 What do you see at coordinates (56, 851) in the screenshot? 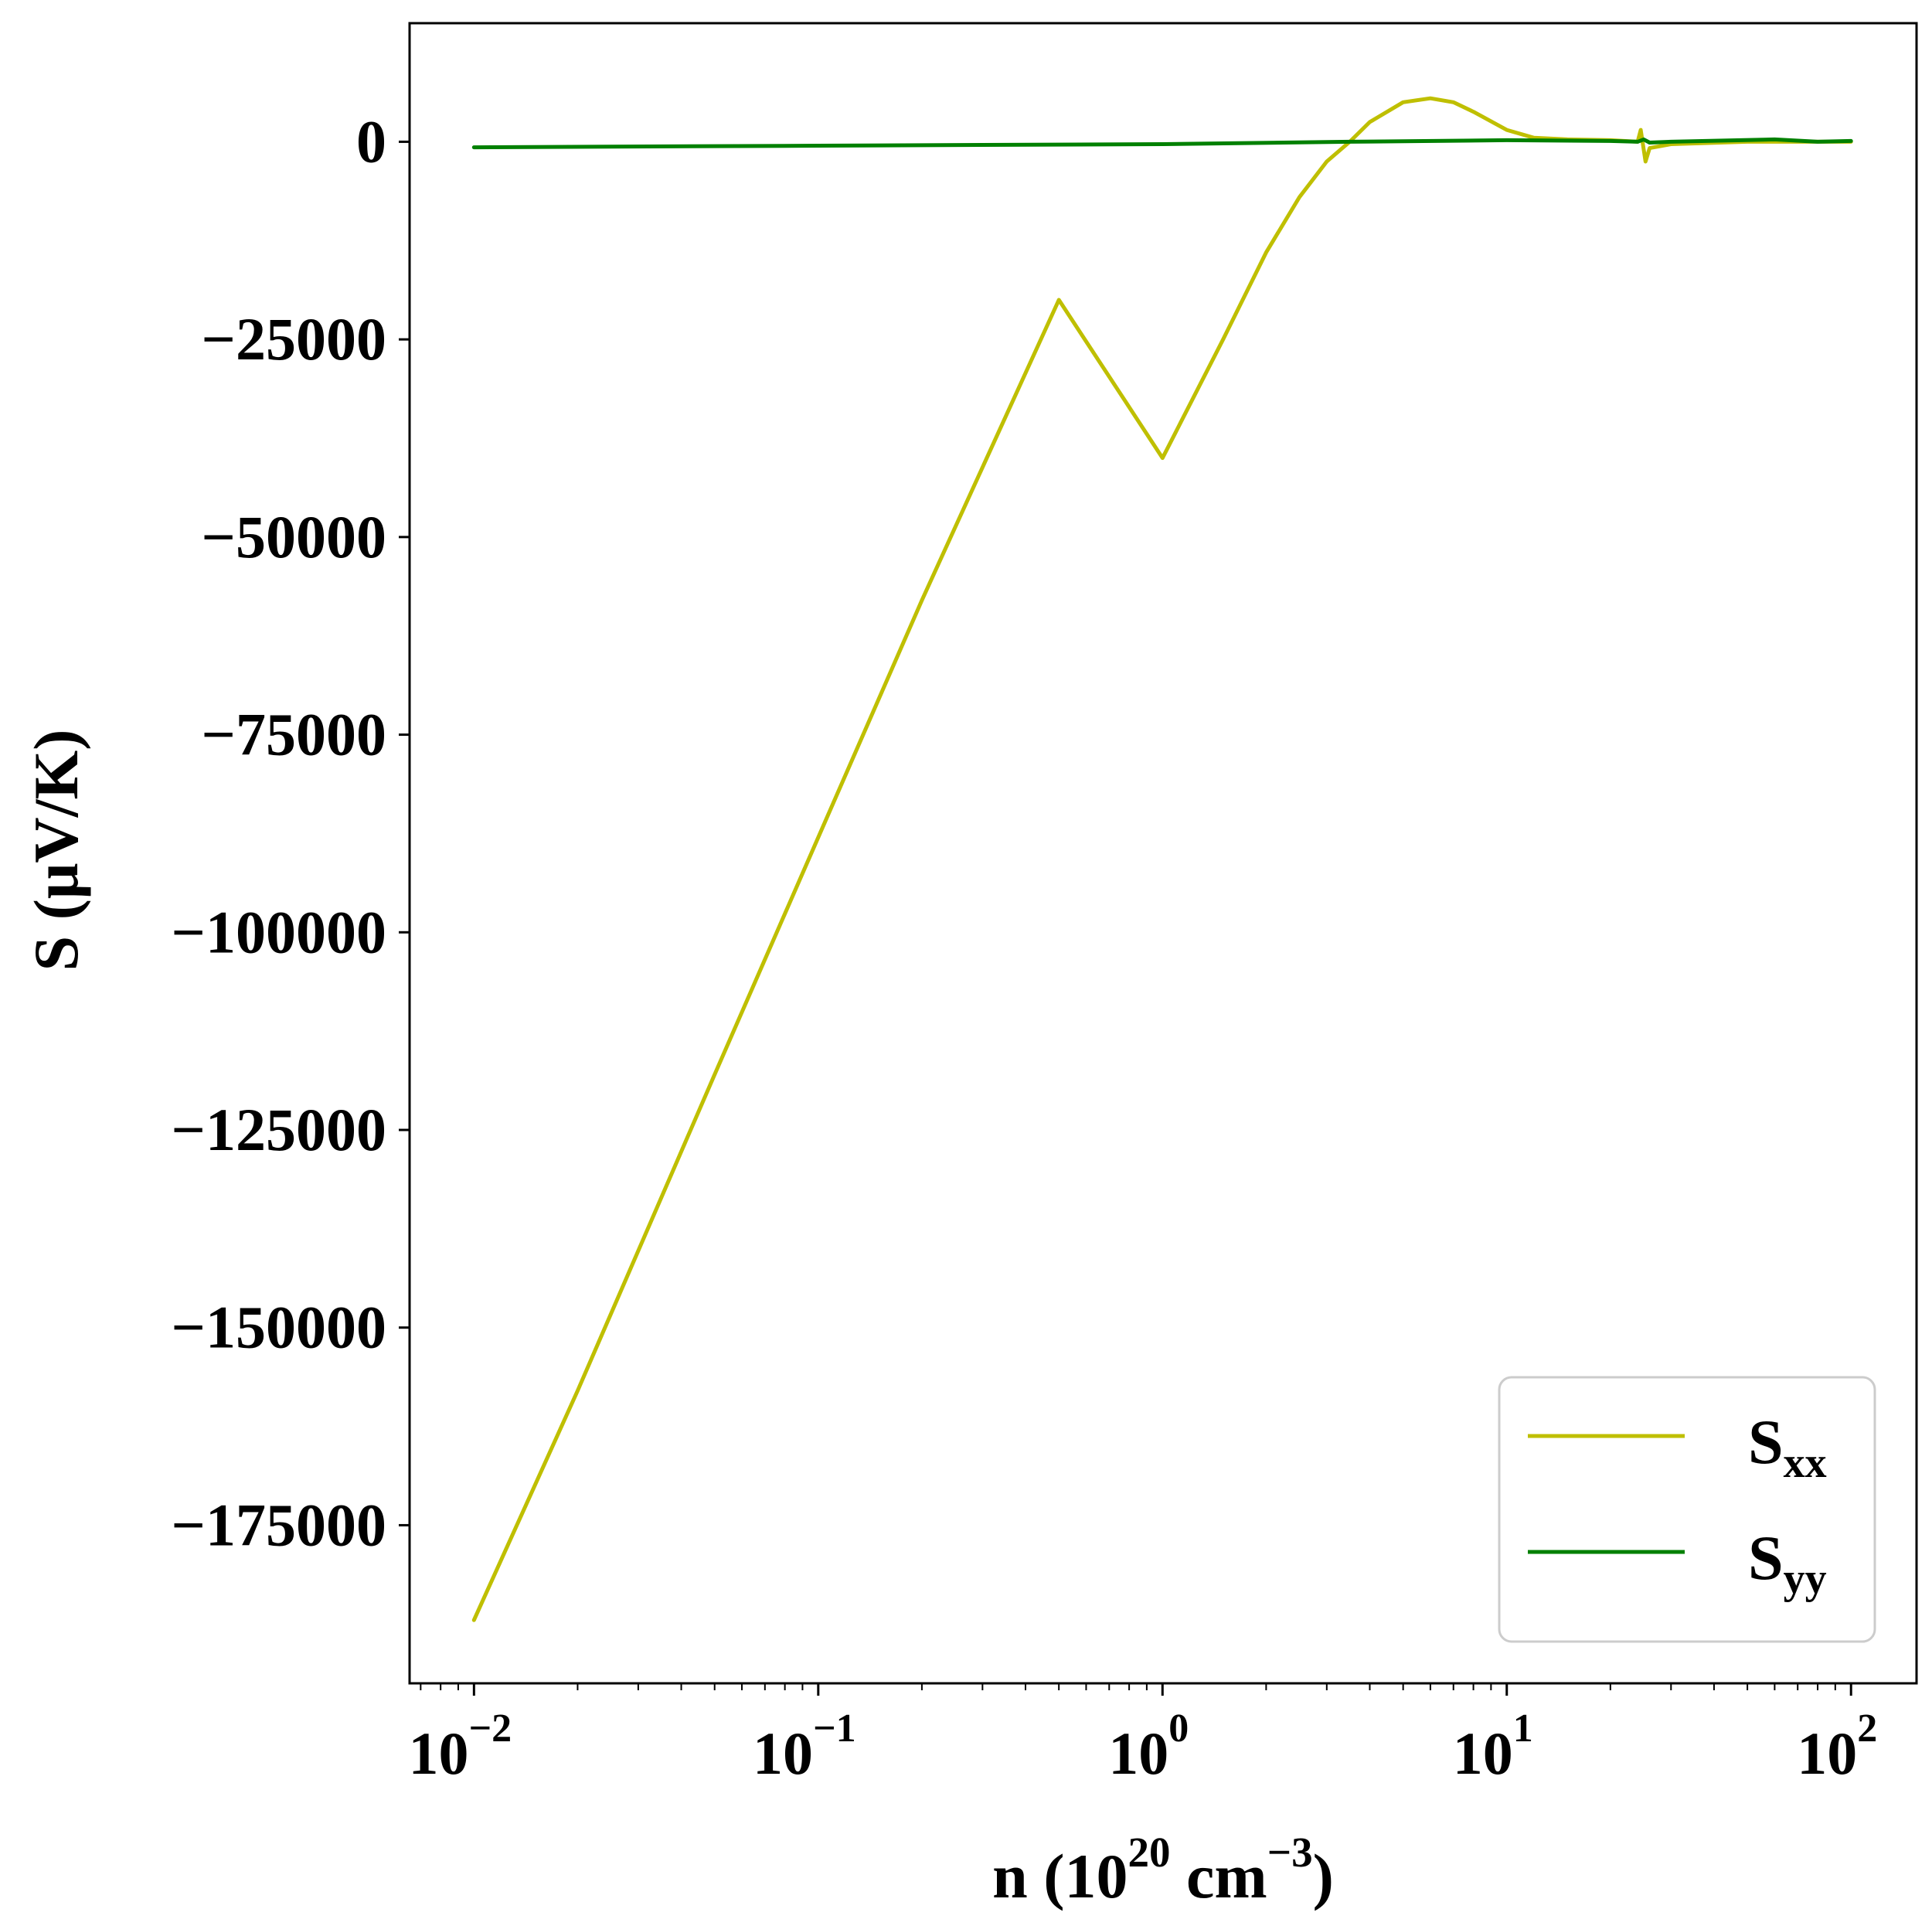
I see `y-axis-label: S (μV/K)` at bounding box center [56, 851].